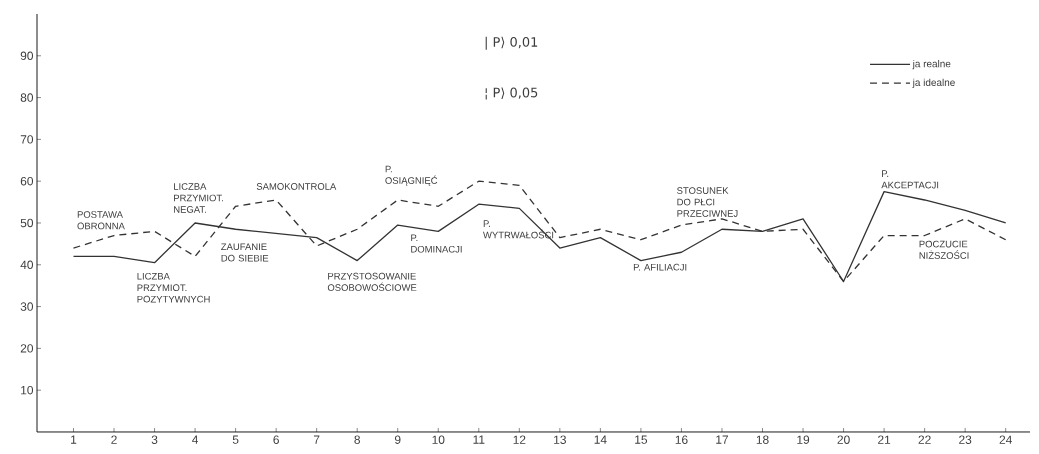 The height and width of the screenshot is (454, 1039). Describe the element at coordinates (560, 439) in the screenshot. I see `x-tick-label: 13` at that location.